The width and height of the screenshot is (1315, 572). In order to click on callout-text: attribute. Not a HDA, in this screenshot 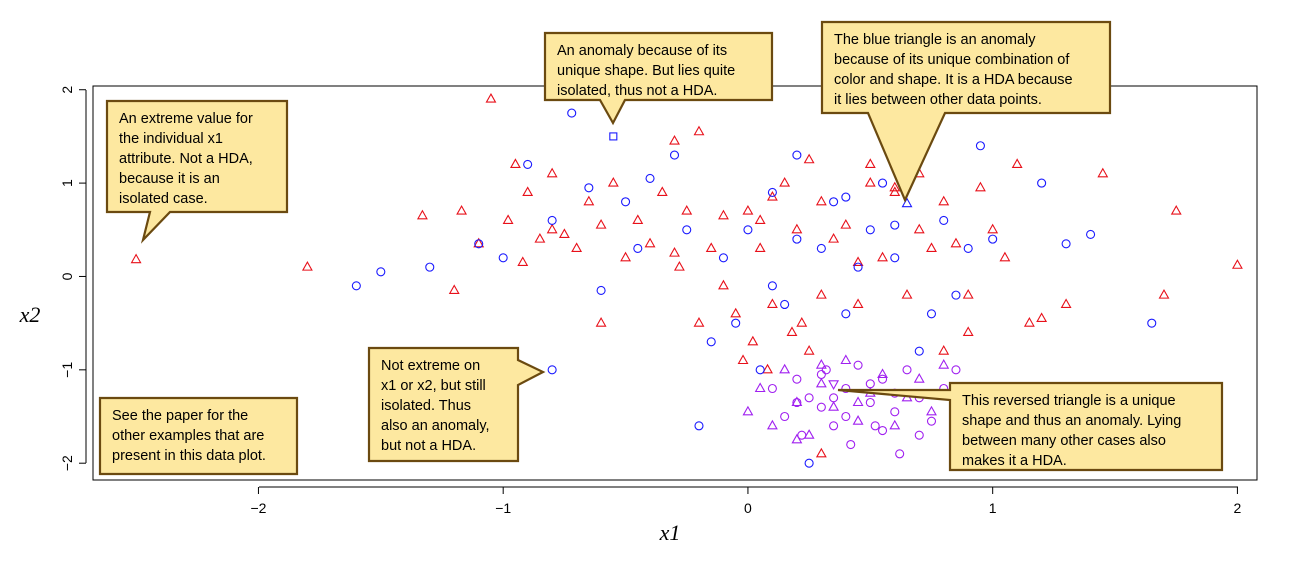, I will do `click(186, 159)`.